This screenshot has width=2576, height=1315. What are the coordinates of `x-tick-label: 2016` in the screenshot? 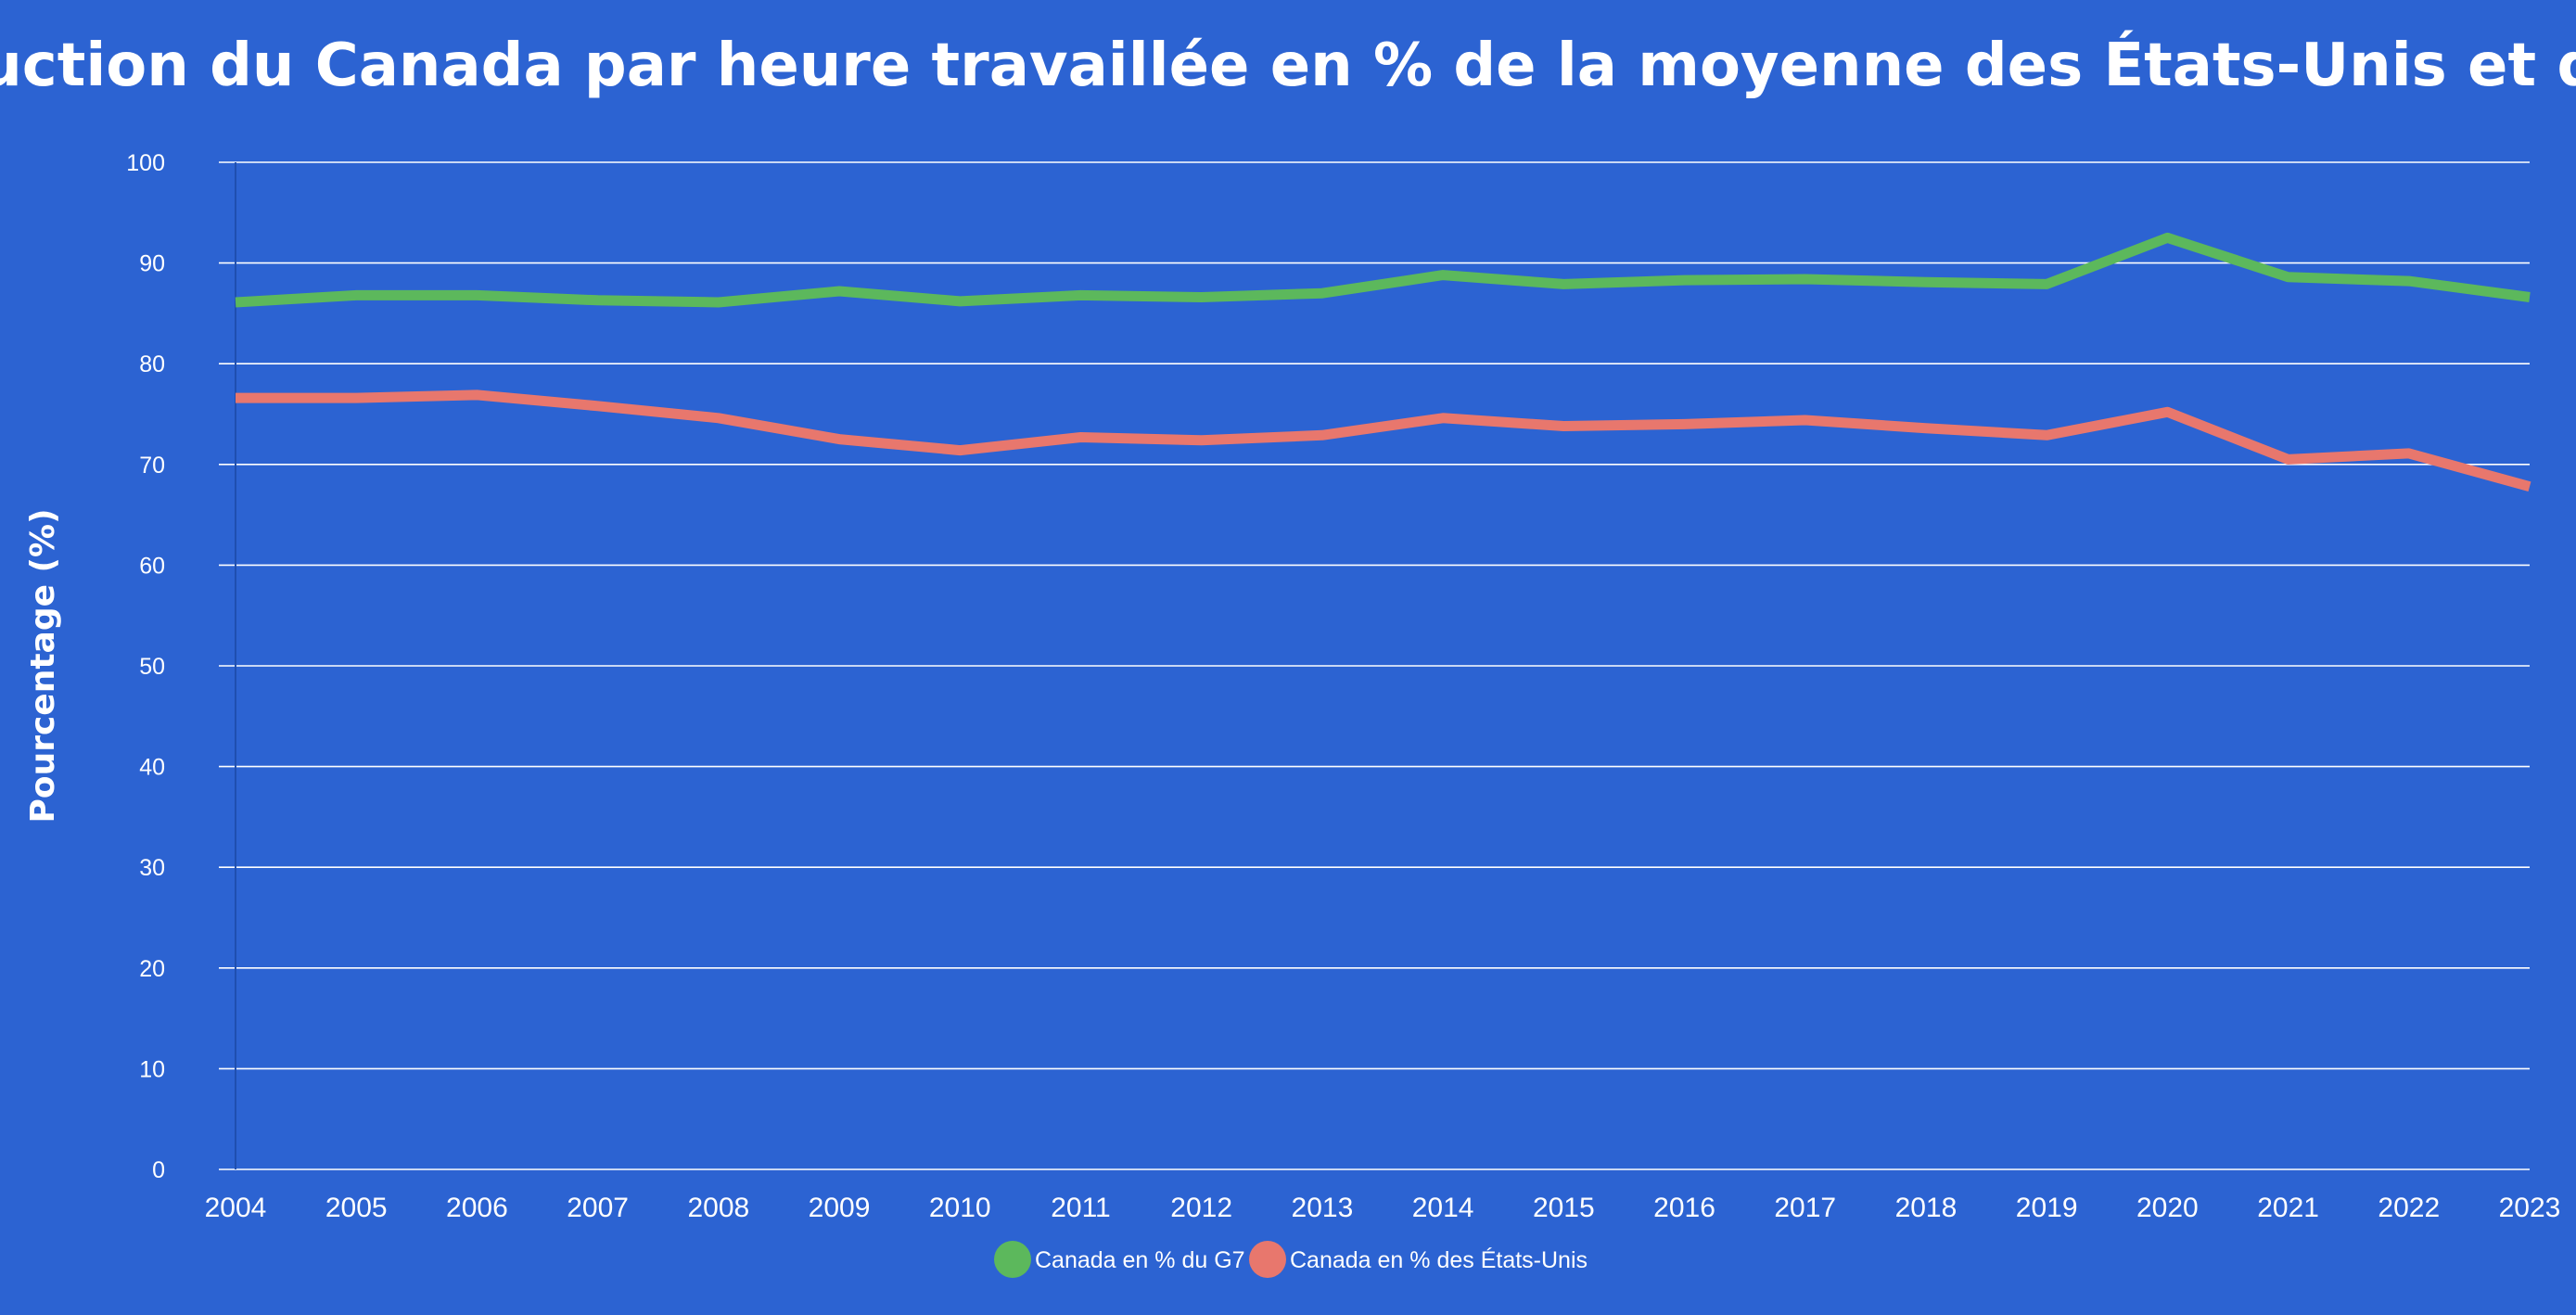 It's located at (1684, 1208).